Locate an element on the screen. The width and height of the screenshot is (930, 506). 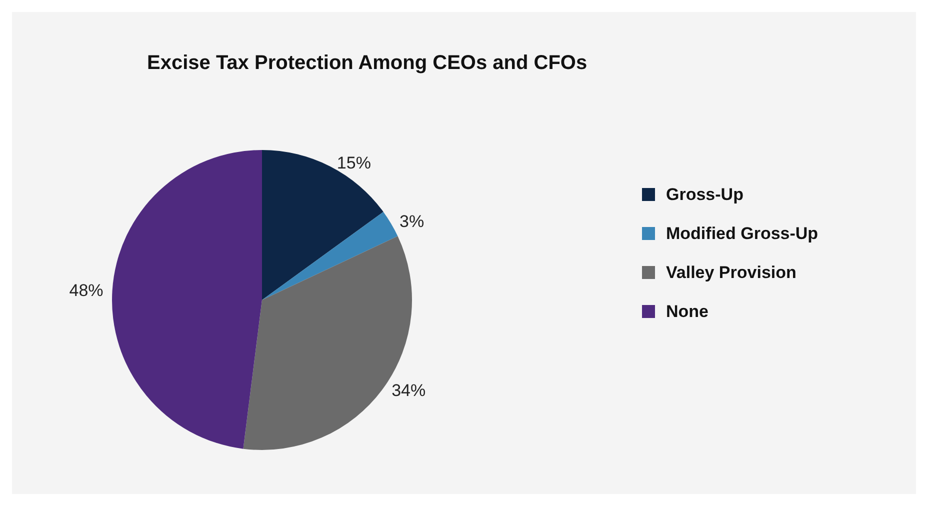
data-label: 34% is located at coordinates (409, 390).